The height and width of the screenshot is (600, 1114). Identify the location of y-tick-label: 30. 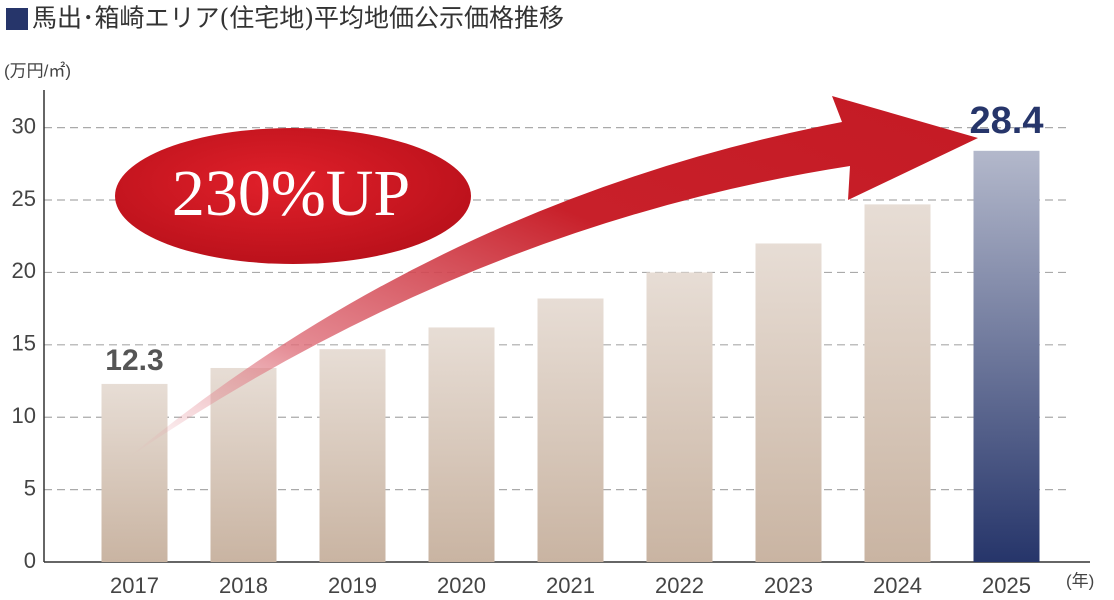
(24, 125).